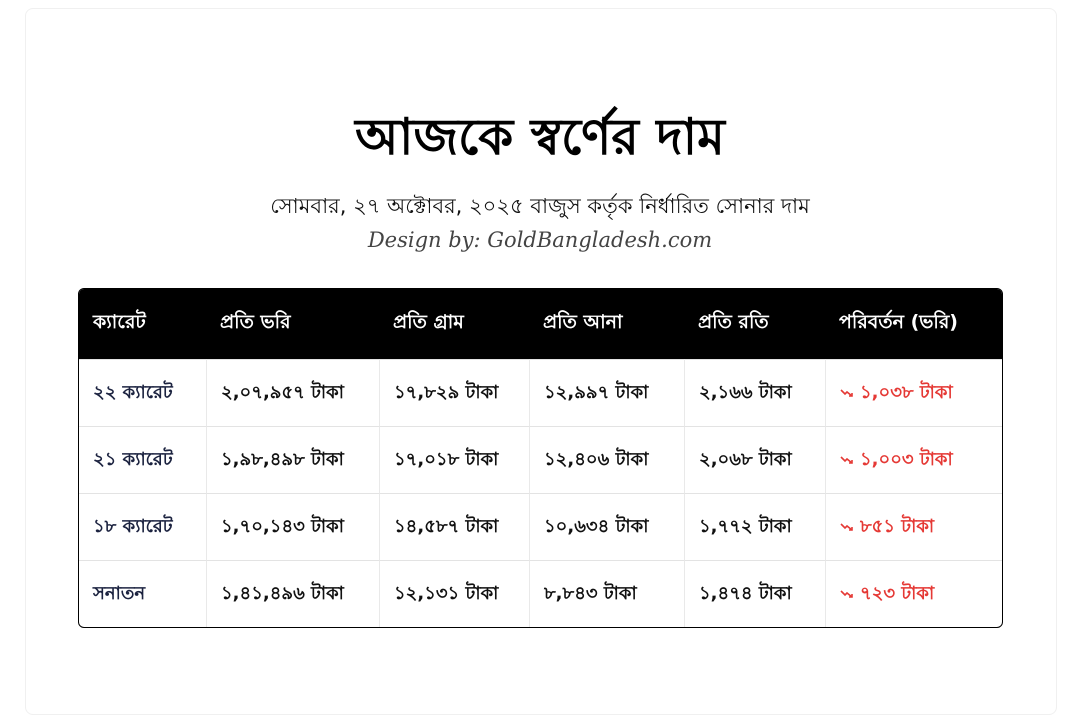 The width and height of the screenshot is (1080, 720). I want to click on per-vori-cell: ২,০৭,৯৫৭ টাকা, so click(292, 392).